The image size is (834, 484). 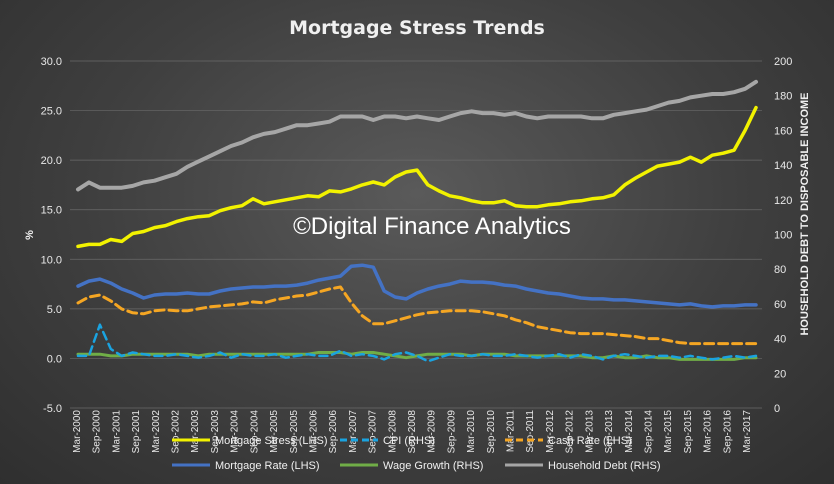 I want to click on x-tick-label: Sep-2003, so click(x=215, y=432).